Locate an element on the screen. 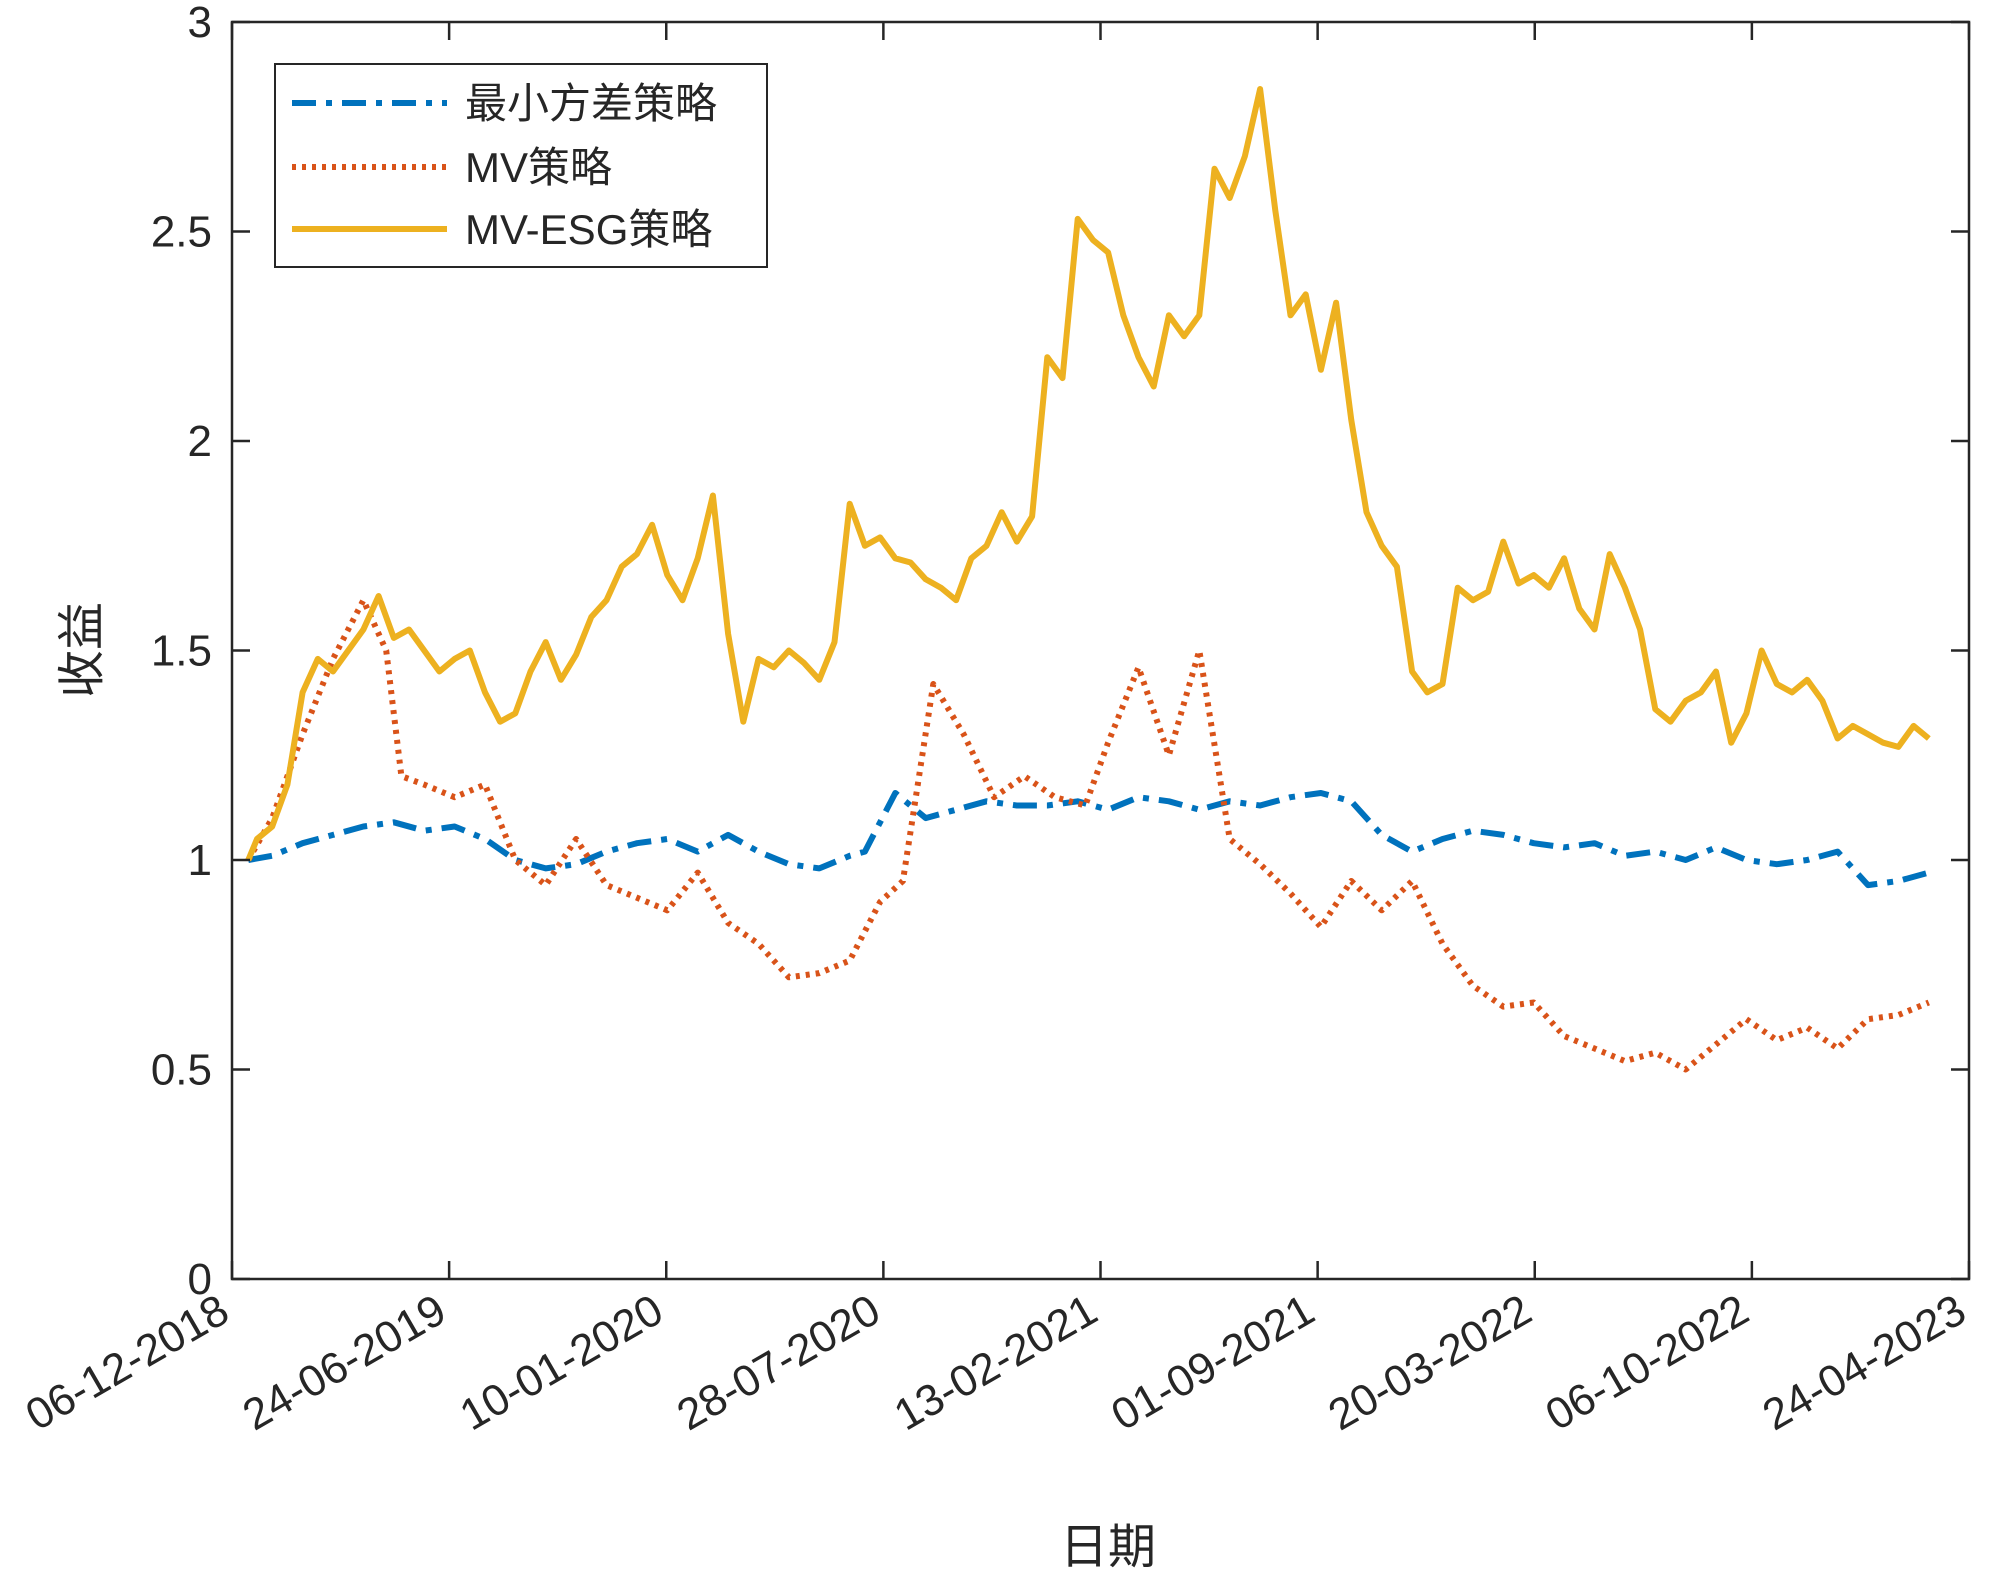  y-axis-title: 收益 is located at coordinates (82, 650).